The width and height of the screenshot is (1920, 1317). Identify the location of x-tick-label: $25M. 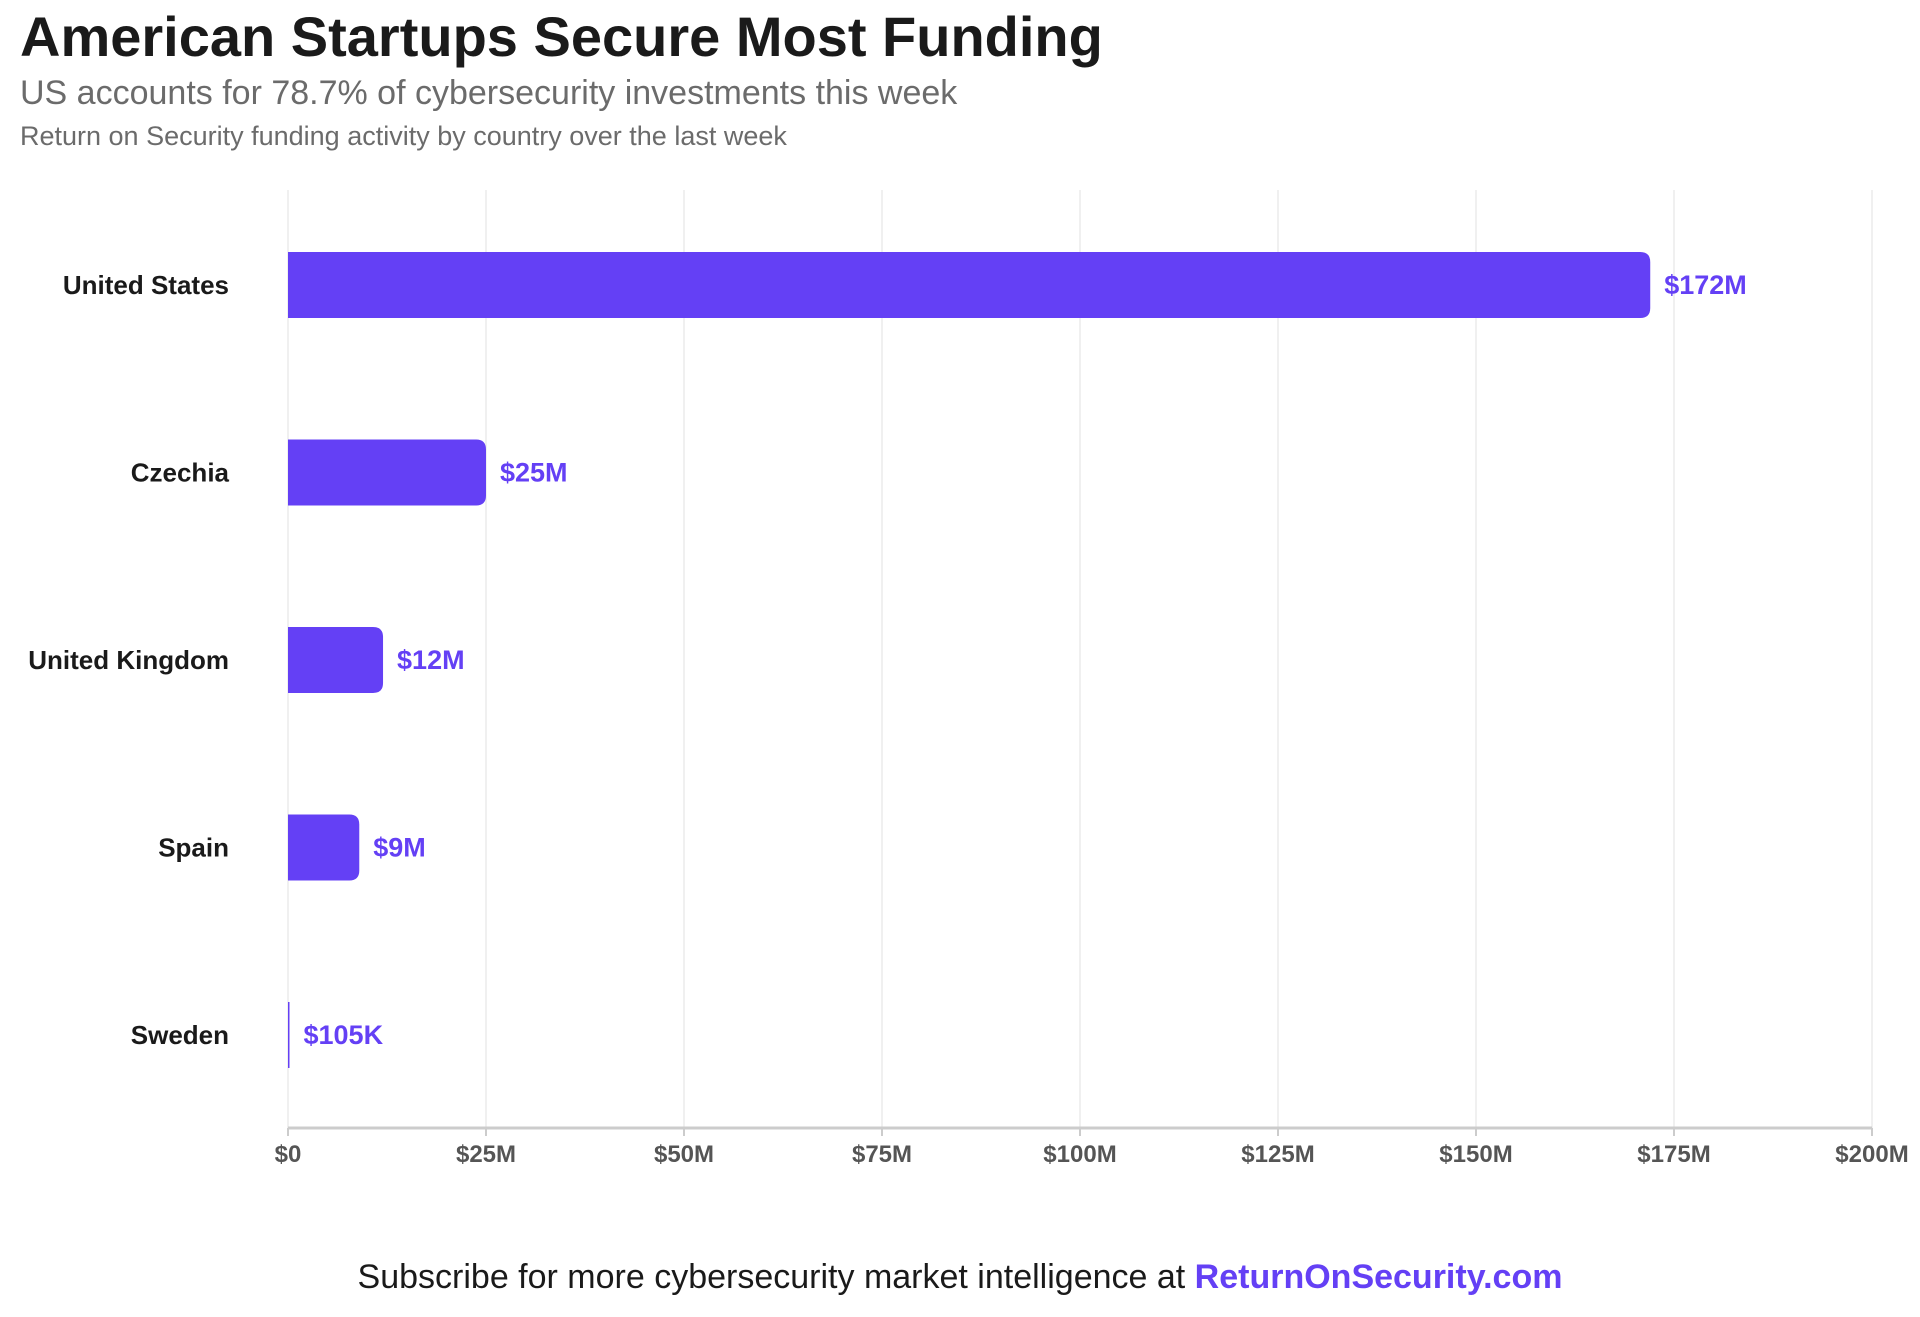
(486, 1154).